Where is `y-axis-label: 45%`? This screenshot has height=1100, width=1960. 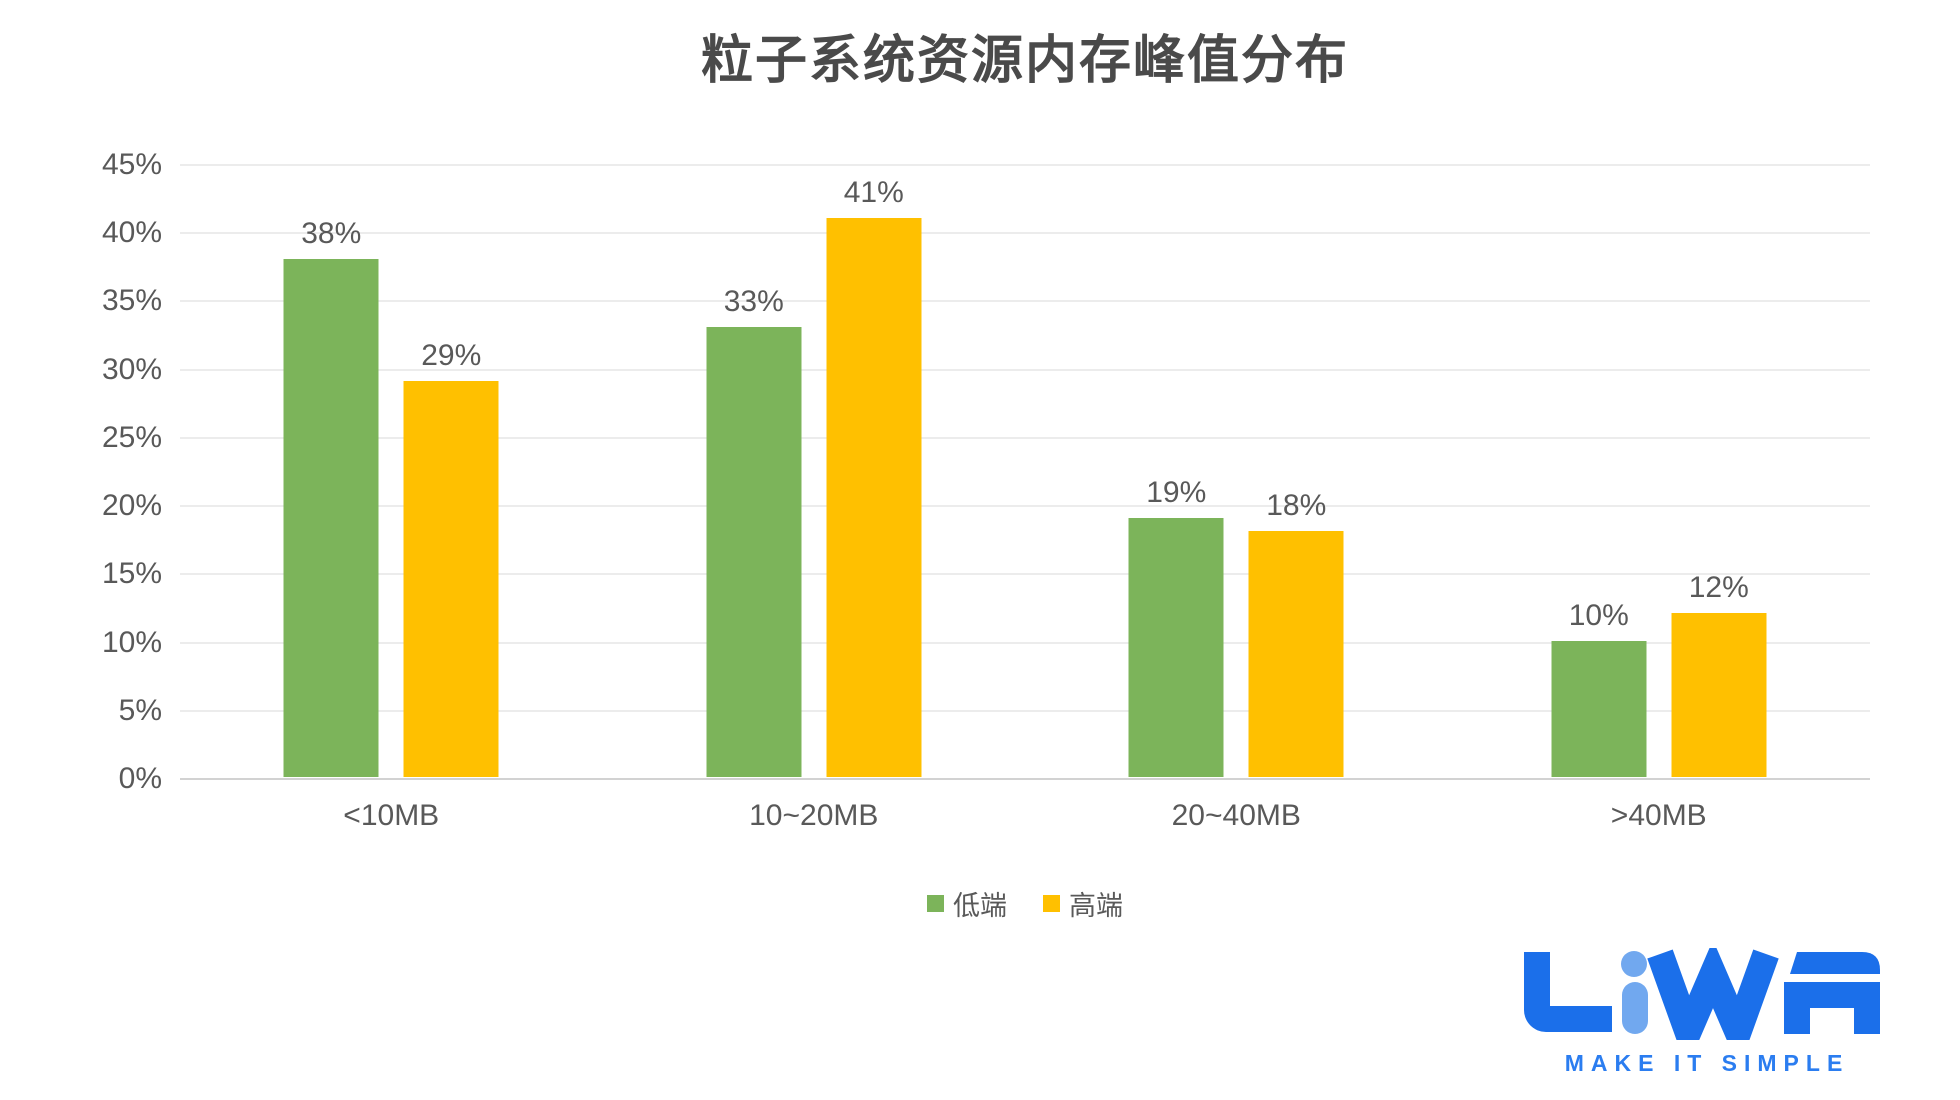
y-axis-label: 45% is located at coordinates (131, 164).